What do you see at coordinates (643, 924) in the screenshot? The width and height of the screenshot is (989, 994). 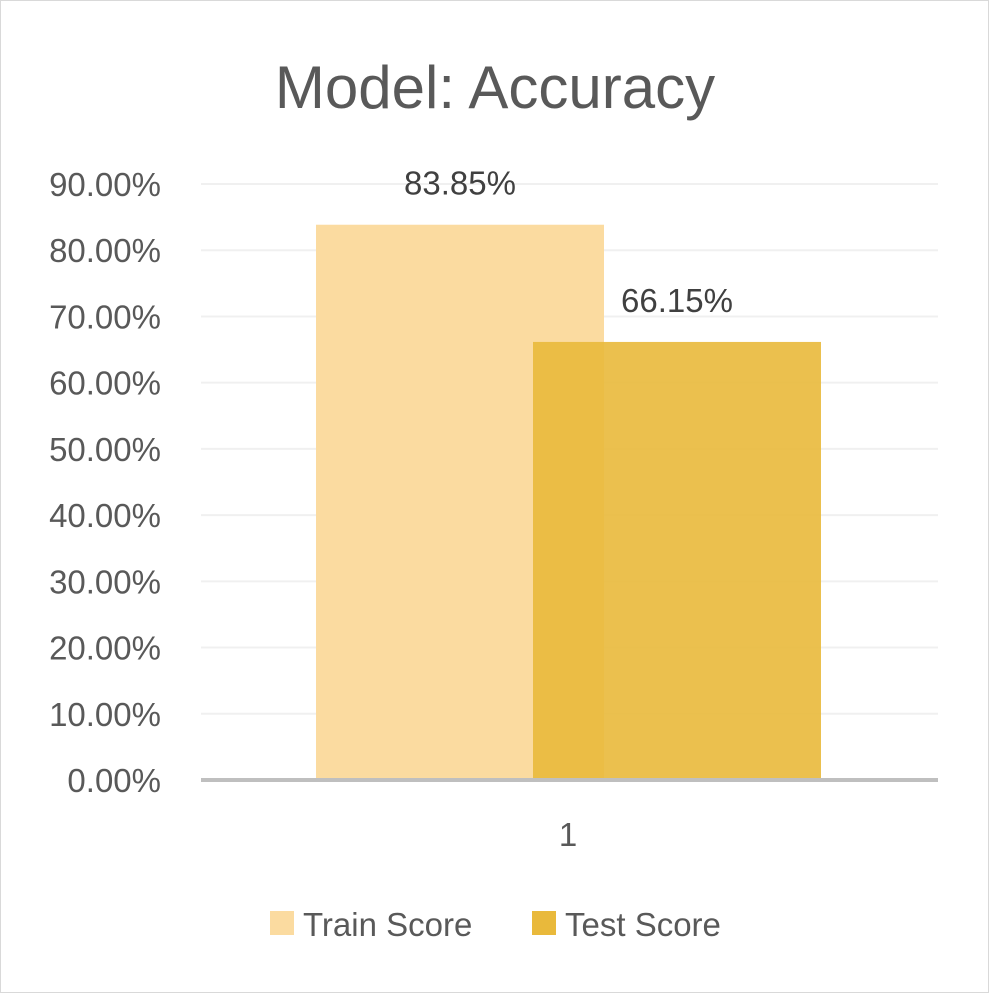 I see `legend-label-test-score: Test Score` at bounding box center [643, 924].